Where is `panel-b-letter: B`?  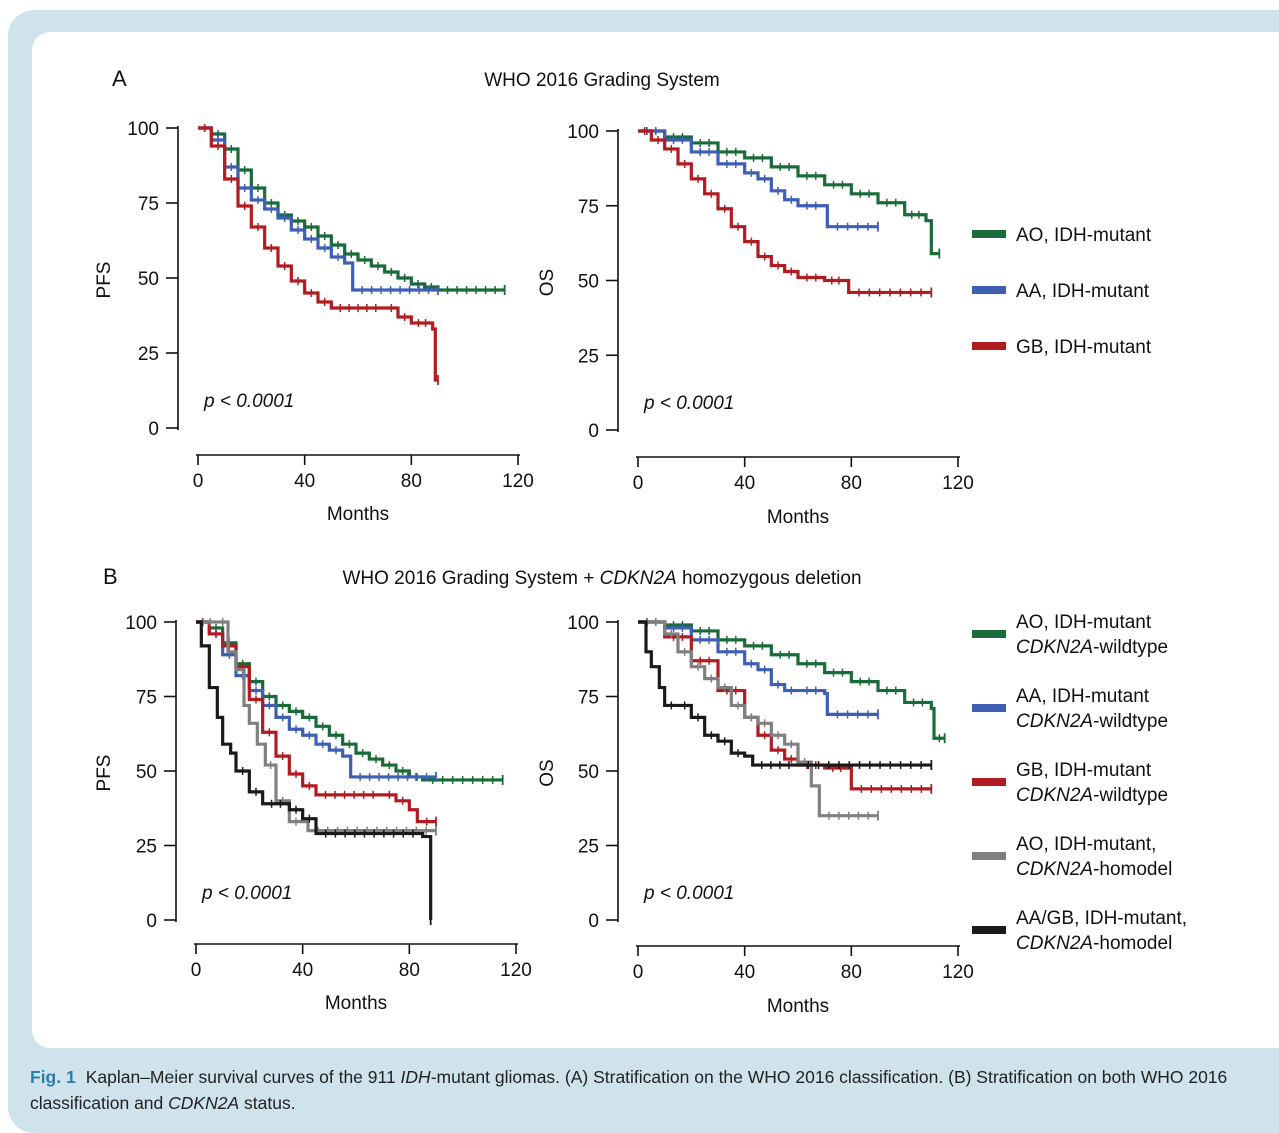 panel-b-letter: B is located at coordinates (110, 576).